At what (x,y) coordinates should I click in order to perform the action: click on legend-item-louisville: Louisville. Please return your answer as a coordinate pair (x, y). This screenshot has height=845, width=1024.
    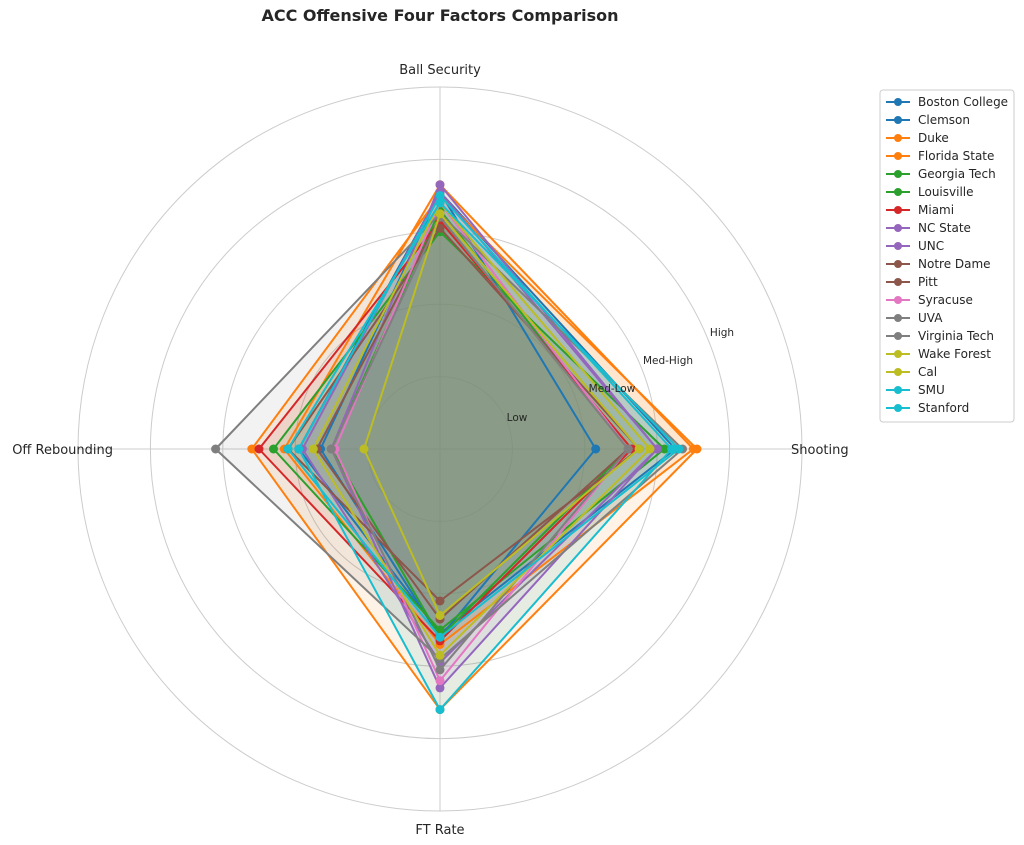
    Looking at the image, I should click on (930, 192).